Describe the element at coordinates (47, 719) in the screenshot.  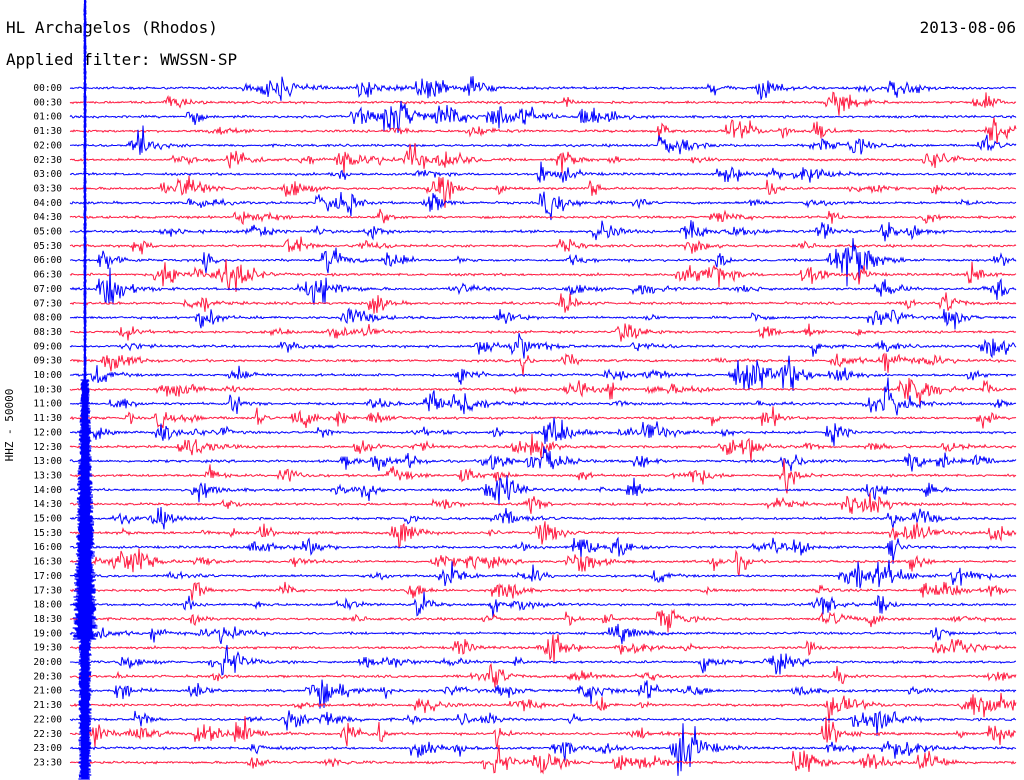
I see `row-time-label: 22:00` at that location.